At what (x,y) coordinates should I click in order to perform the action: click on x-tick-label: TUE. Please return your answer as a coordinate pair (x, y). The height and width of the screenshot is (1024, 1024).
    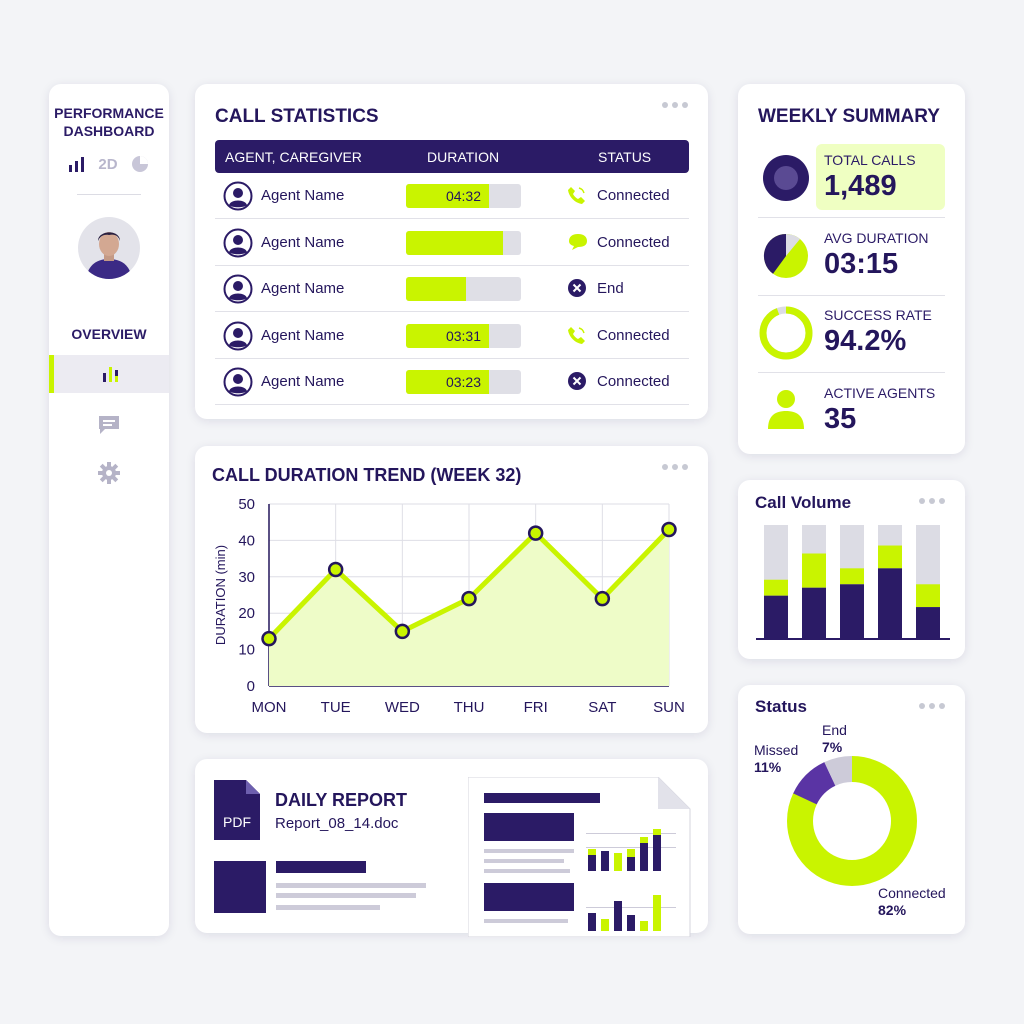
    Looking at the image, I should click on (336, 707).